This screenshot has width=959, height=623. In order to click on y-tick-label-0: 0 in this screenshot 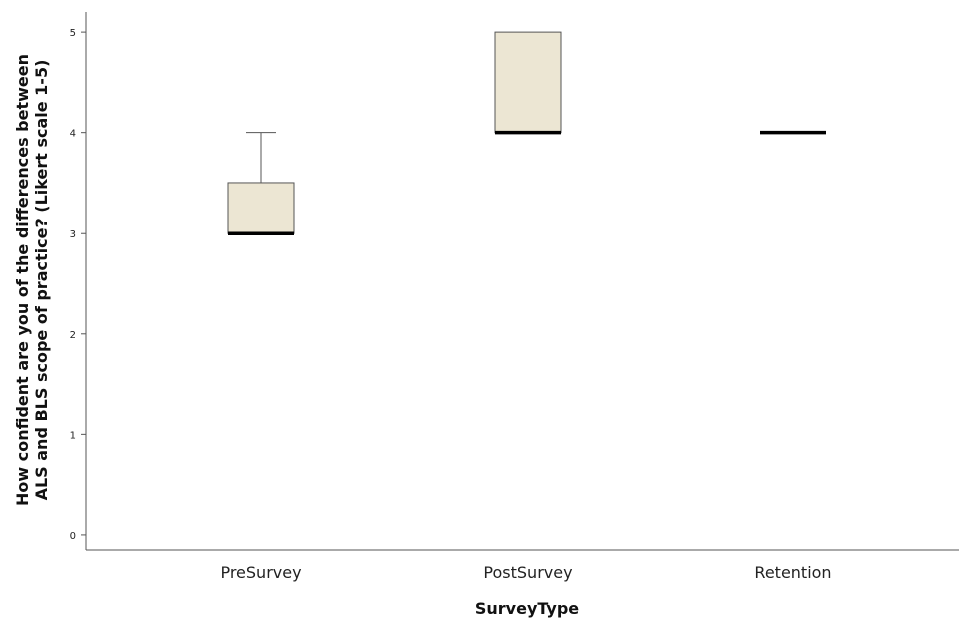, I will do `click(73, 536)`.